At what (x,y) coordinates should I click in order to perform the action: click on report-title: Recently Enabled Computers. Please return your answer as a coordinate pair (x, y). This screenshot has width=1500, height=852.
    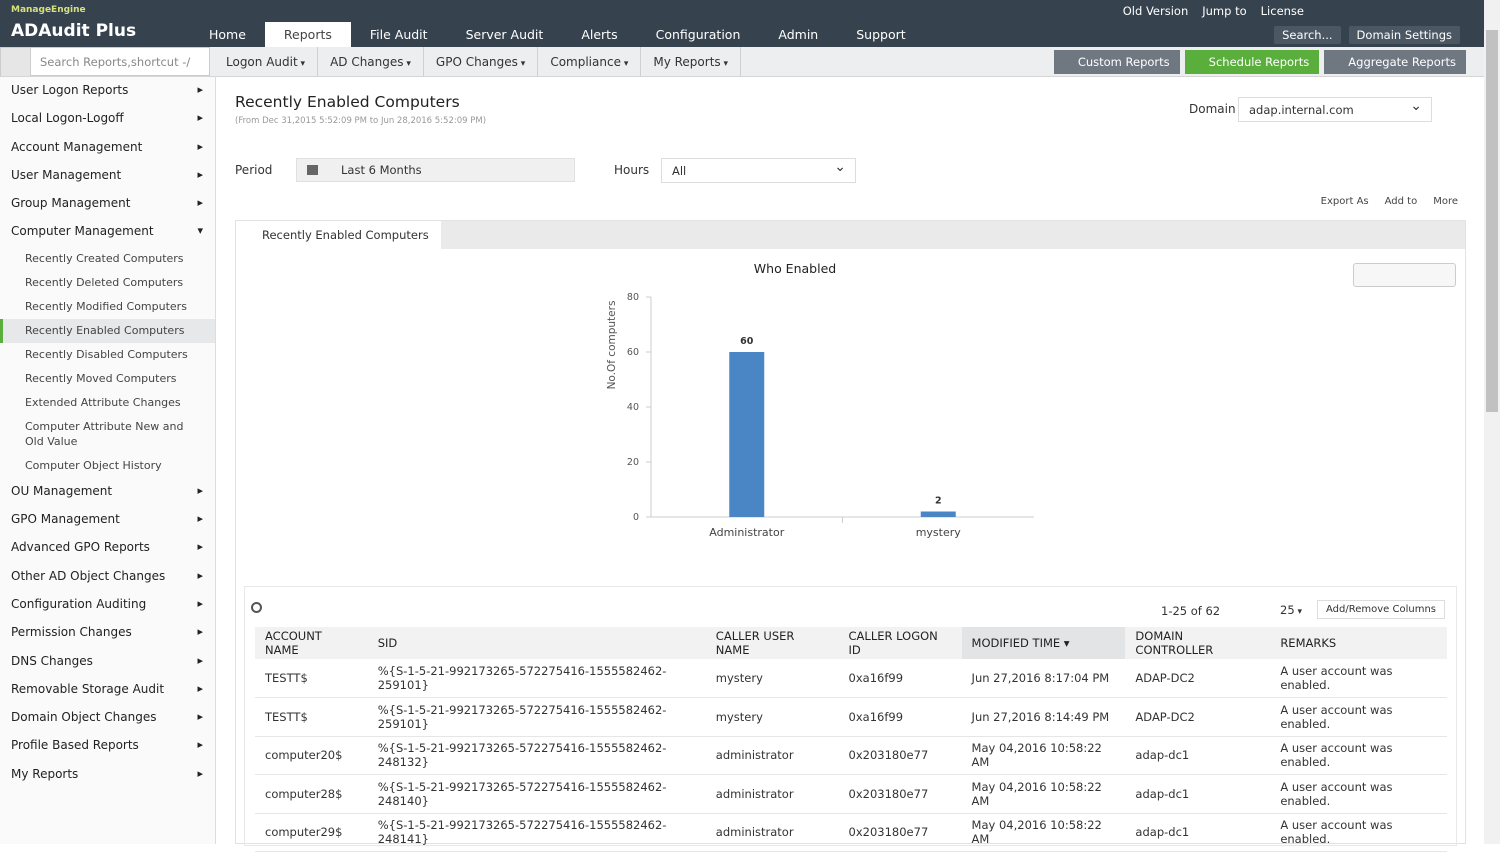
    Looking at the image, I should click on (347, 102).